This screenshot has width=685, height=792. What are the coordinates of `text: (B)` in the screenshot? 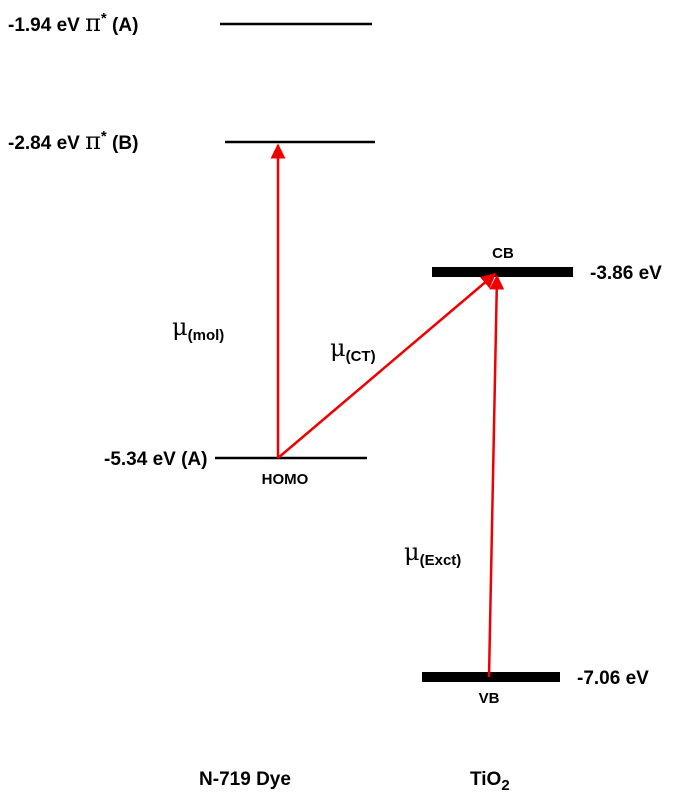 It's located at (125, 143).